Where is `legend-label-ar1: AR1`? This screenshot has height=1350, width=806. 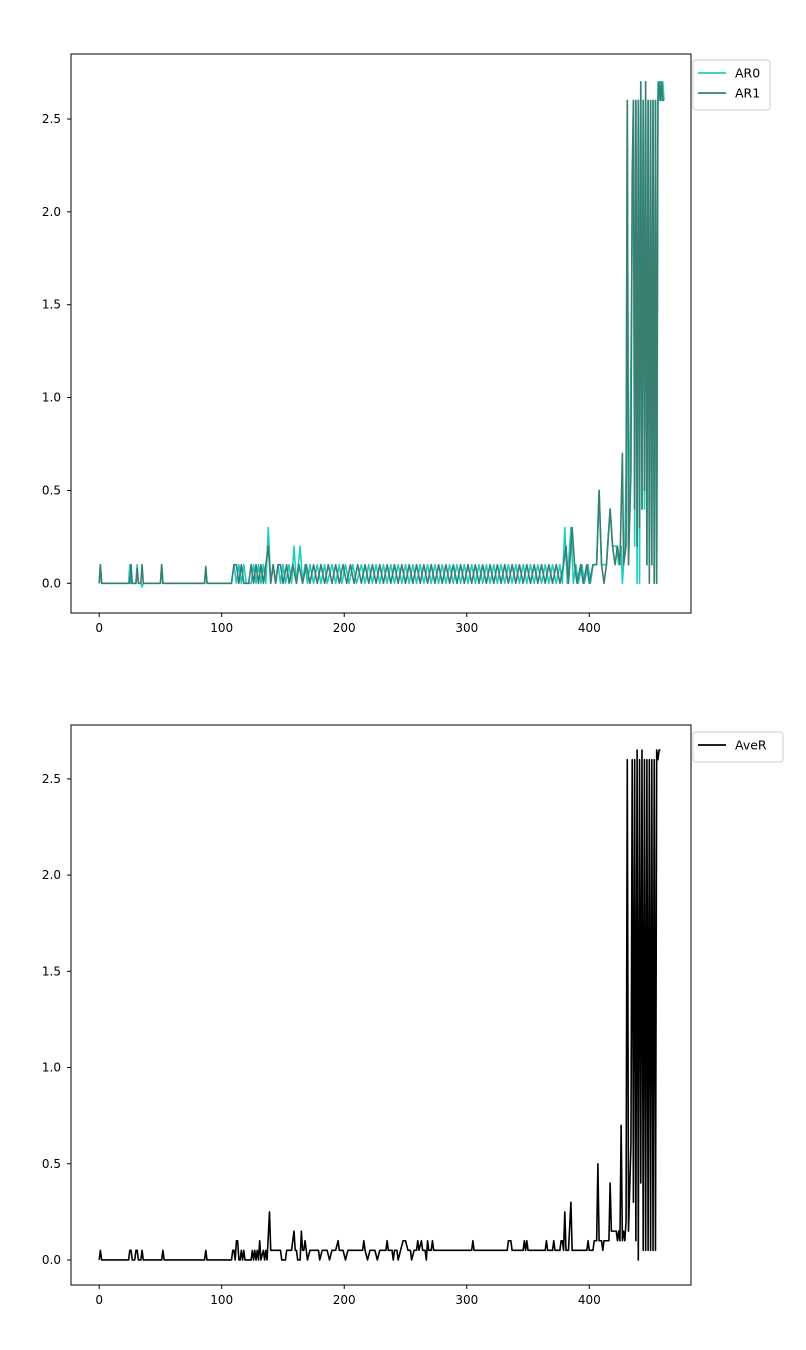
legend-label-ar1: AR1 is located at coordinates (747, 93).